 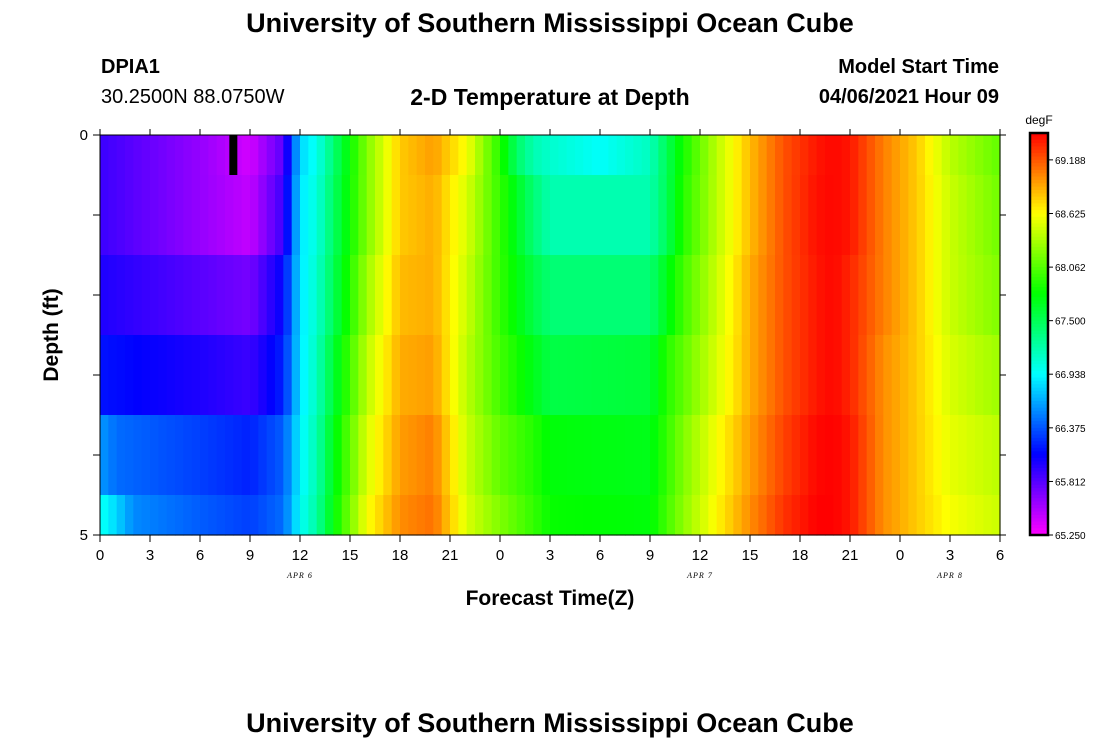 What do you see at coordinates (1038, 120) in the screenshot?
I see `colorbar-unit: degF` at bounding box center [1038, 120].